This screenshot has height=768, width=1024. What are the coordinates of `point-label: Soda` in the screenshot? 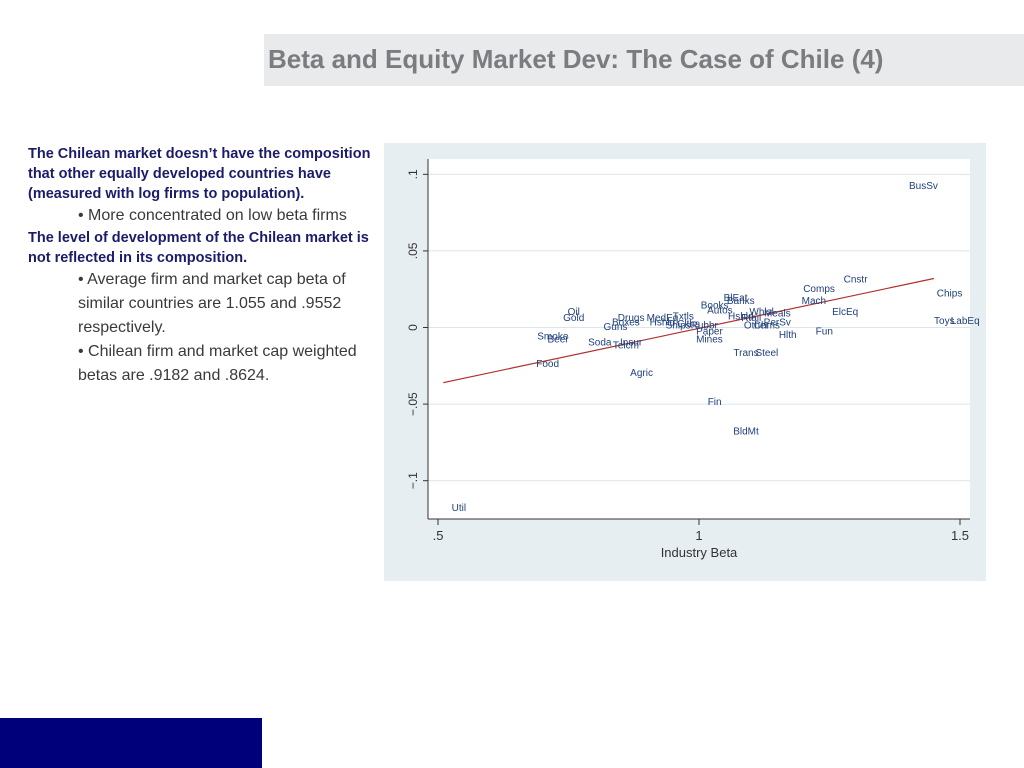 It's located at (600, 342).